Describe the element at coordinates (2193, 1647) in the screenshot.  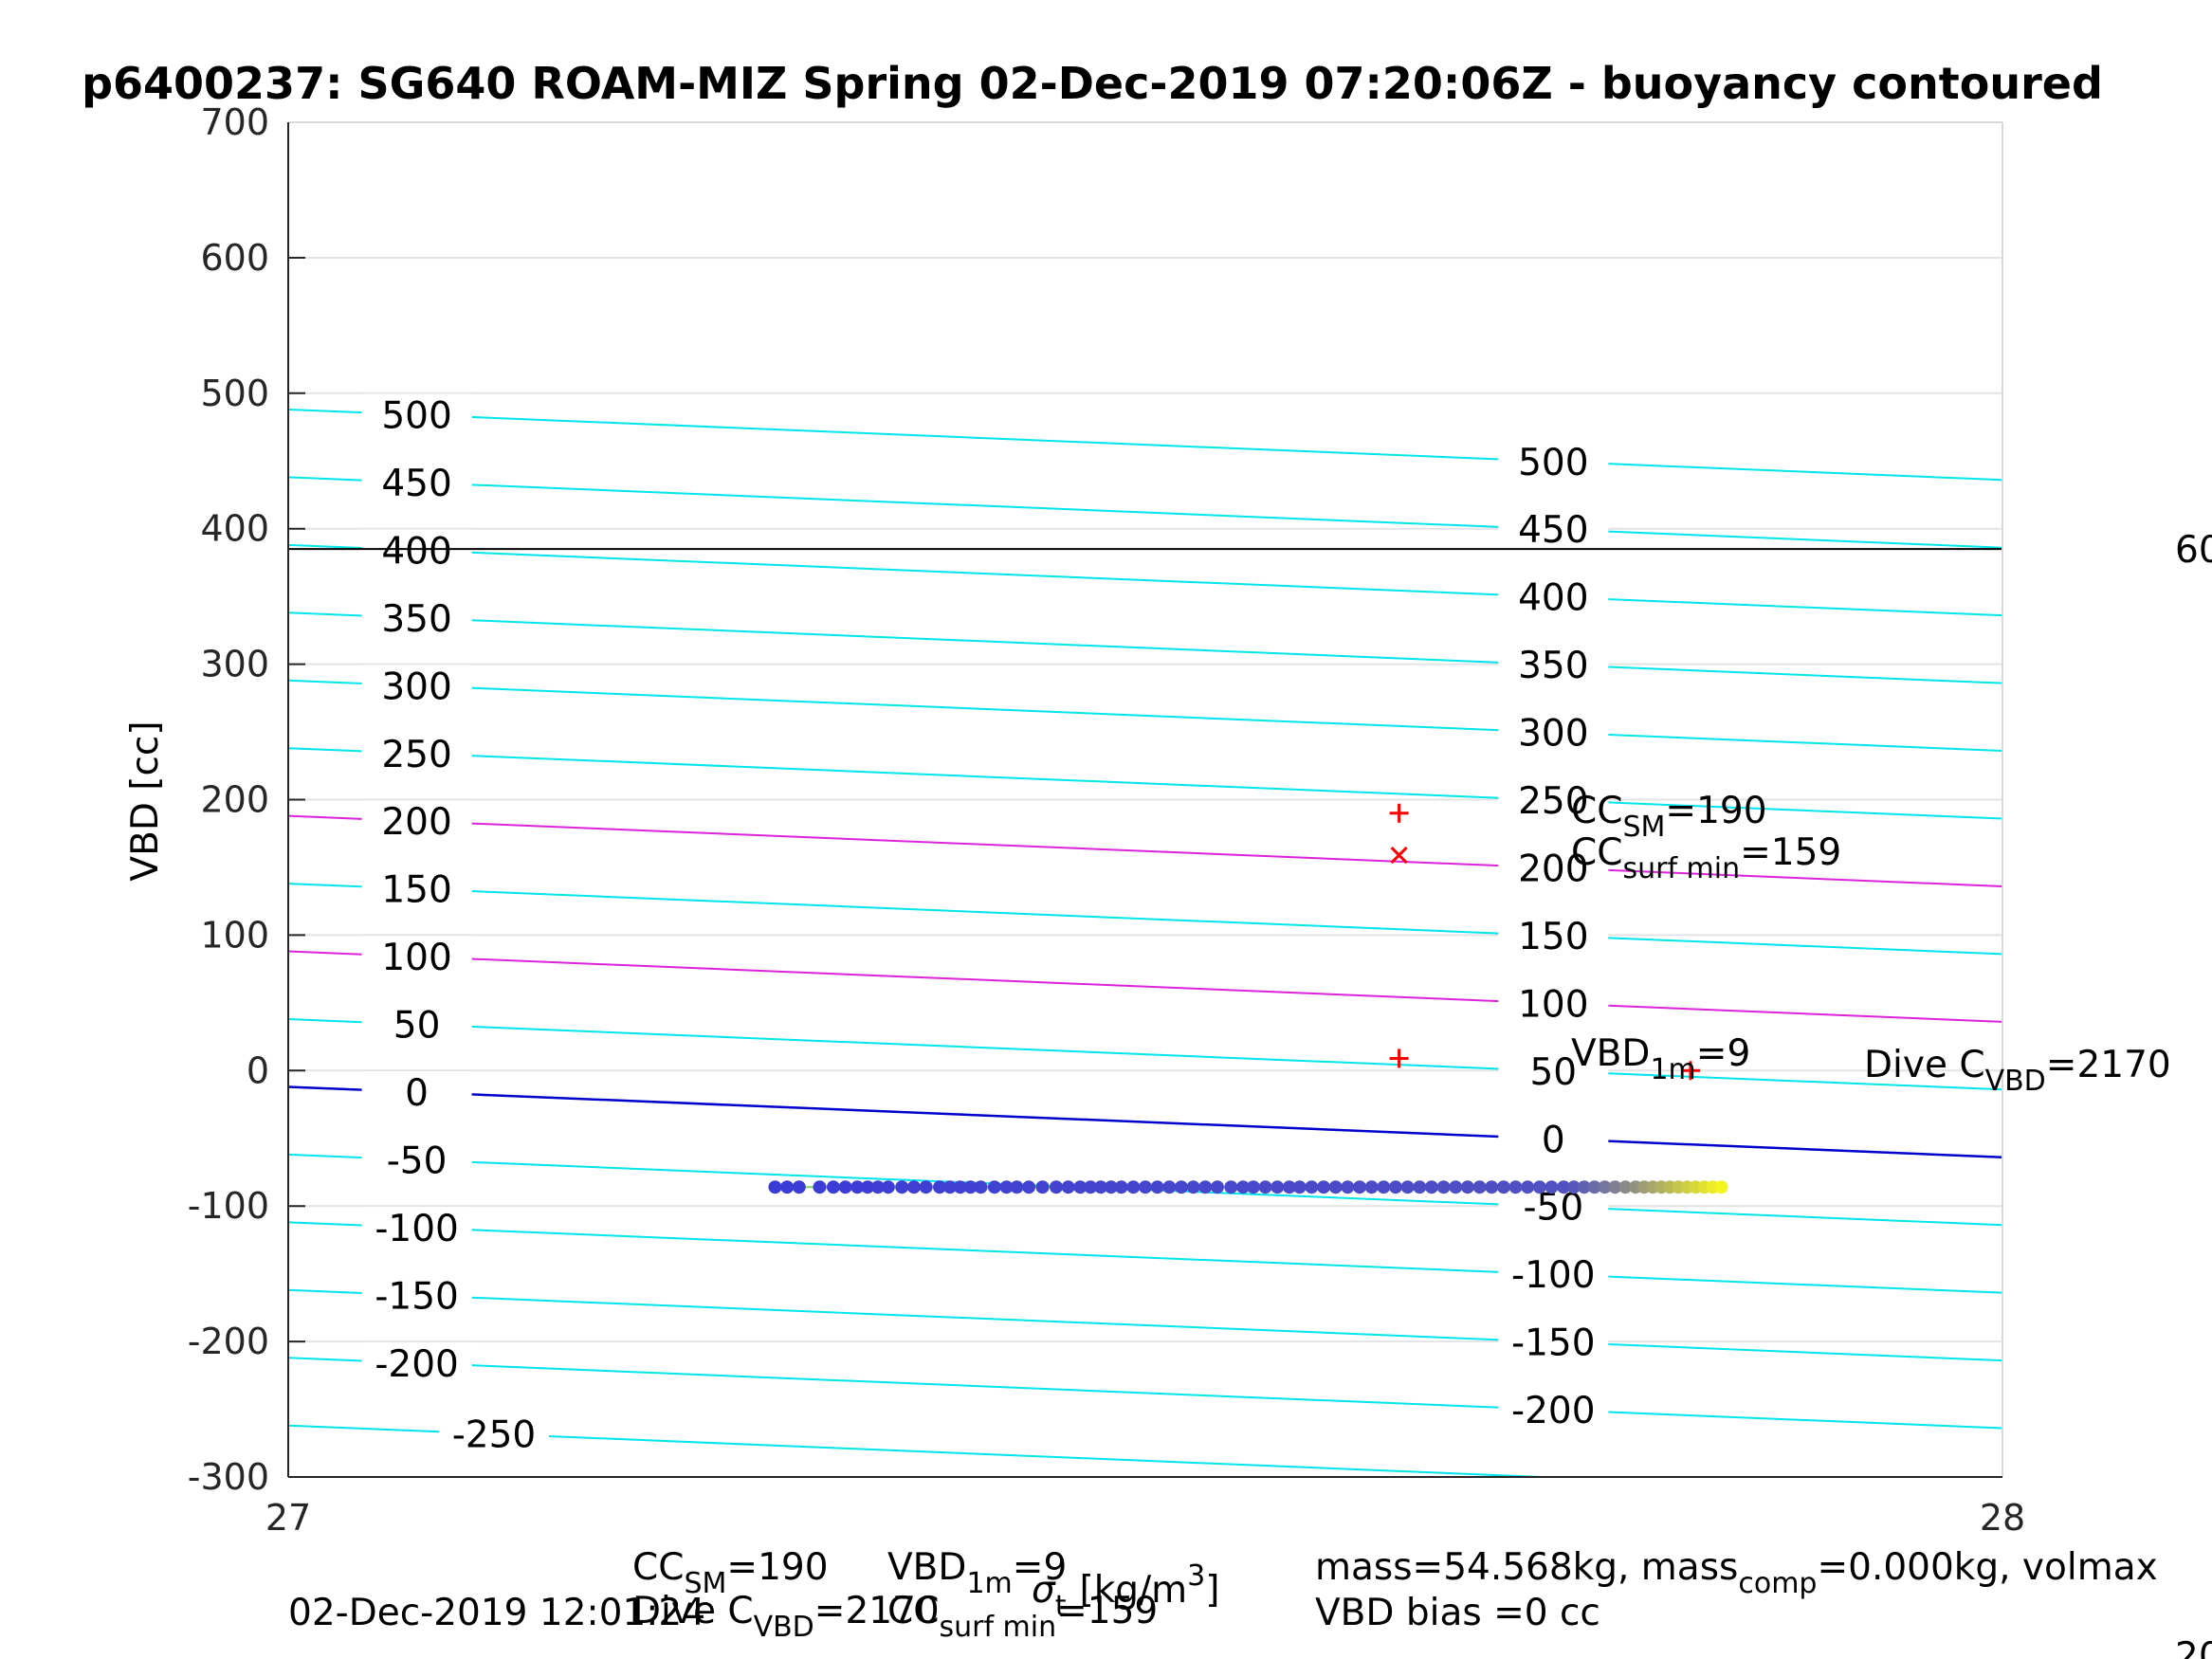
I see `footer-corner-value: 20` at that location.